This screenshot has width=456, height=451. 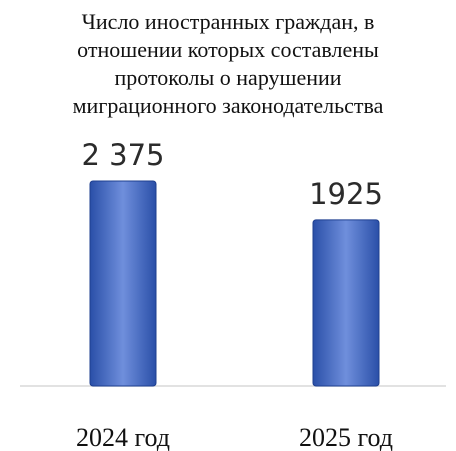 I want to click on chart-title-line-3: протоколы о нарушении, so click(x=228, y=77).